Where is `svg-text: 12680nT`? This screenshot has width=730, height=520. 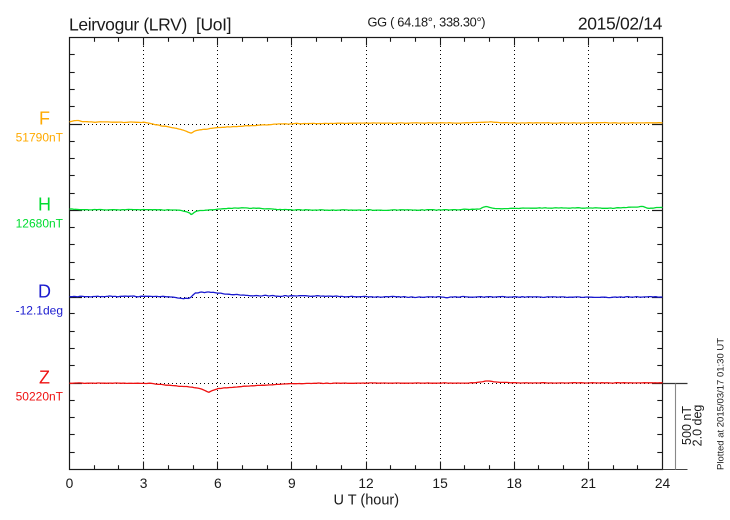
svg-text: 12680nT is located at coordinates (40, 224).